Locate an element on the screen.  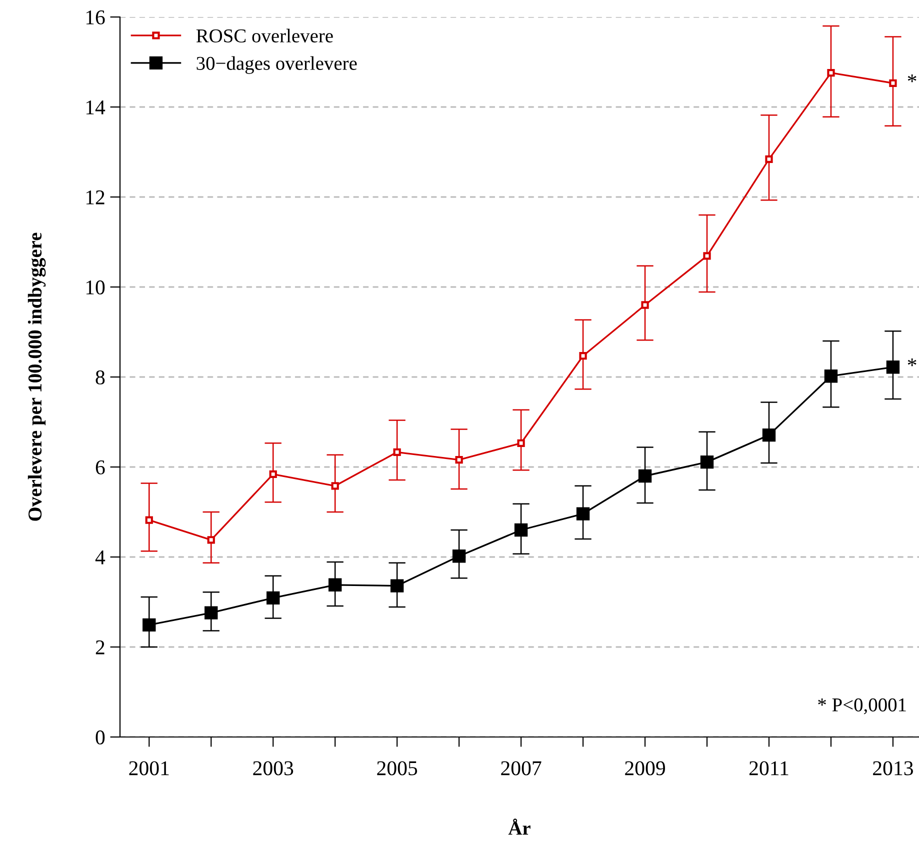
y-tick-label: 0 is located at coordinates (100, 737).